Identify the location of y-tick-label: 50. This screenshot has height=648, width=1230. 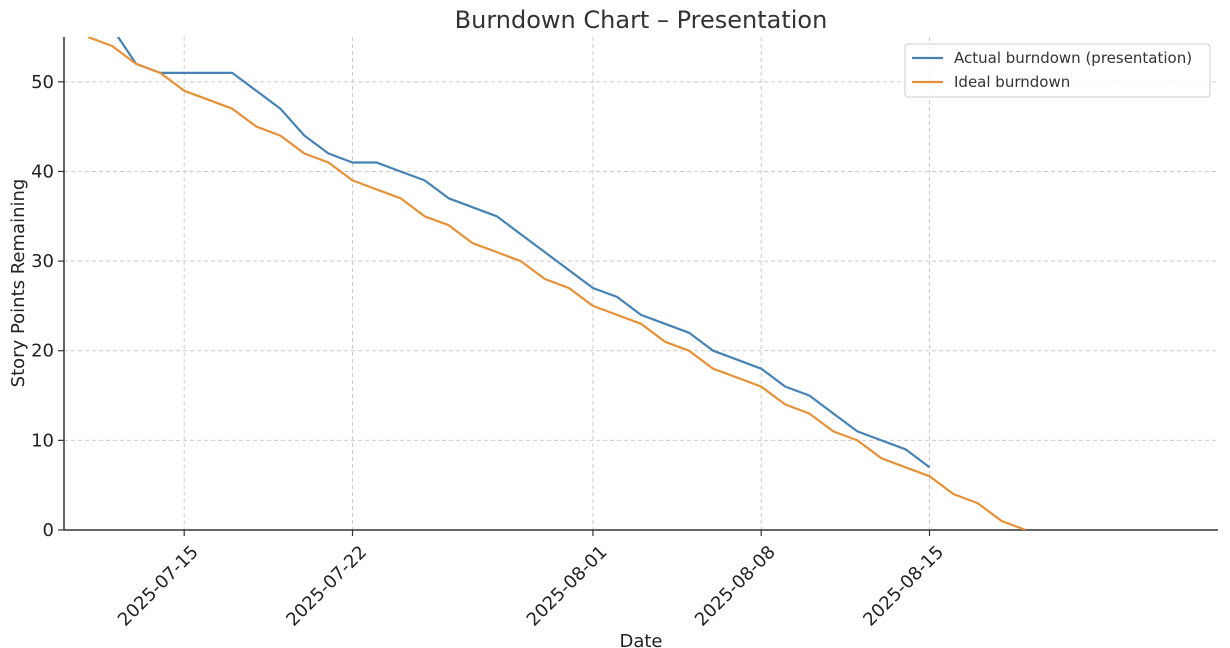
(42, 82).